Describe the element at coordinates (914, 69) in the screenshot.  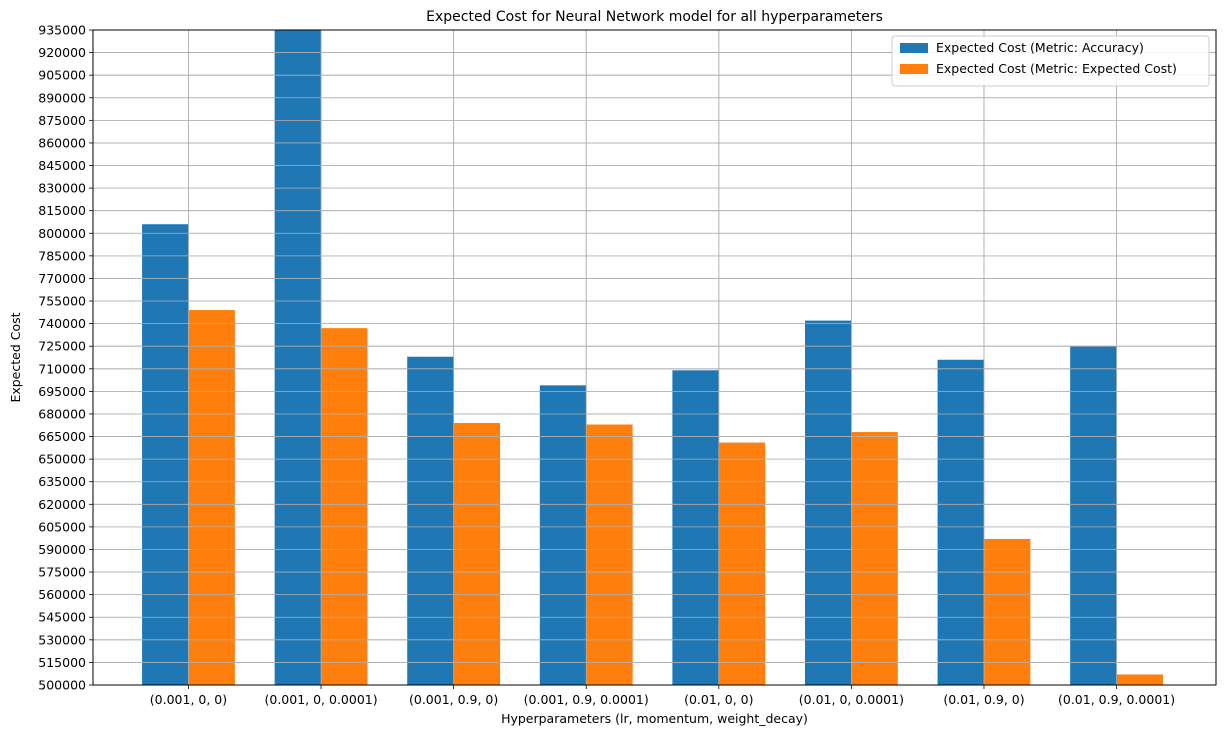
I see `legend-swatch-expected-cost` at that location.